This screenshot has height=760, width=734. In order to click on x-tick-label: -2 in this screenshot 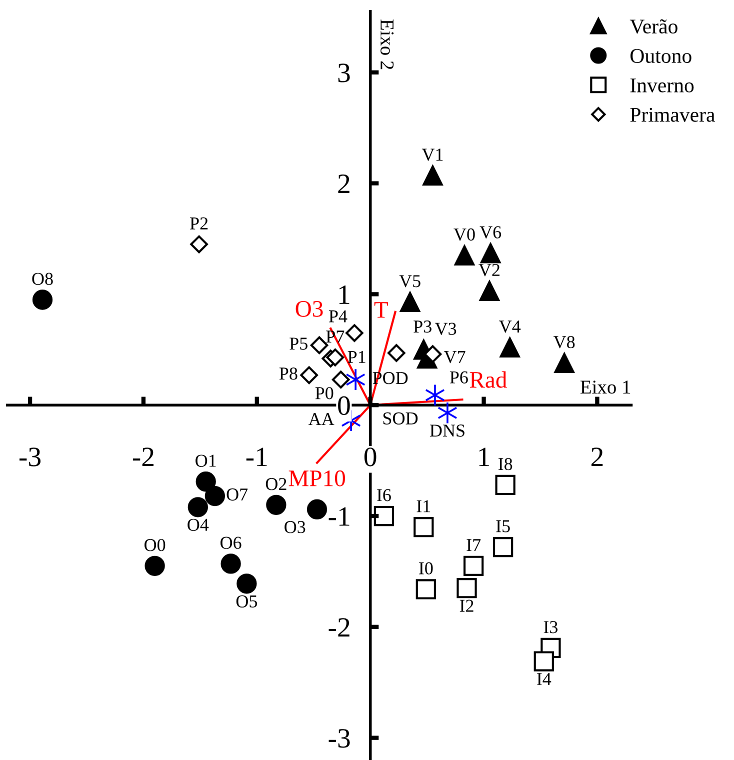, I will do `click(143, 457)`.